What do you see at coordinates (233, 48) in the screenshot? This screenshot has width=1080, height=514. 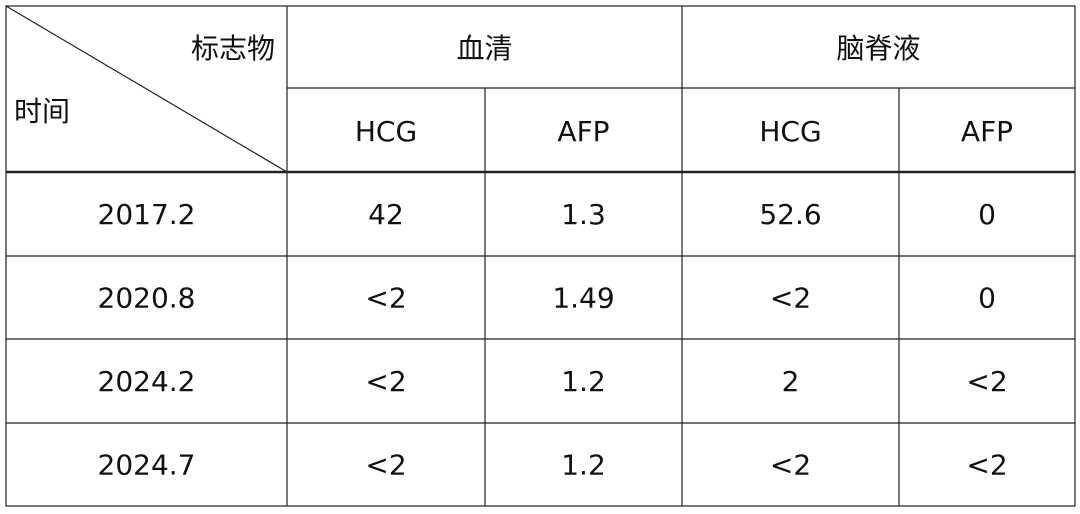 I see `corner-column-label: 标志物` at bounding box center [233, 48].